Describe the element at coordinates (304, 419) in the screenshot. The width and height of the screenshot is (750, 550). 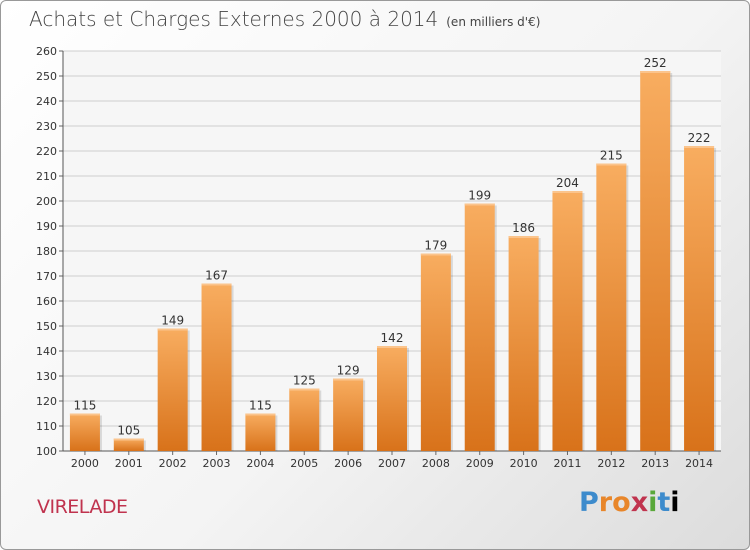
I see `bar-2005` at that location.